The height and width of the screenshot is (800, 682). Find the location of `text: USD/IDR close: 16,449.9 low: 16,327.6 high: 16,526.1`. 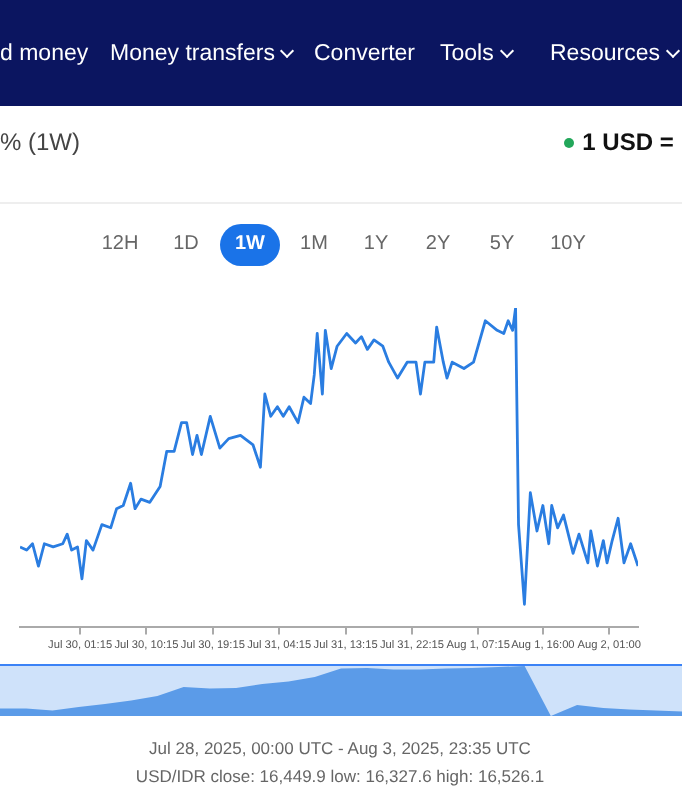

text: USD/IDR close: 16,449.9 low: 16,327.6 high: 16,526.1 is located at coordinates (340, 776).